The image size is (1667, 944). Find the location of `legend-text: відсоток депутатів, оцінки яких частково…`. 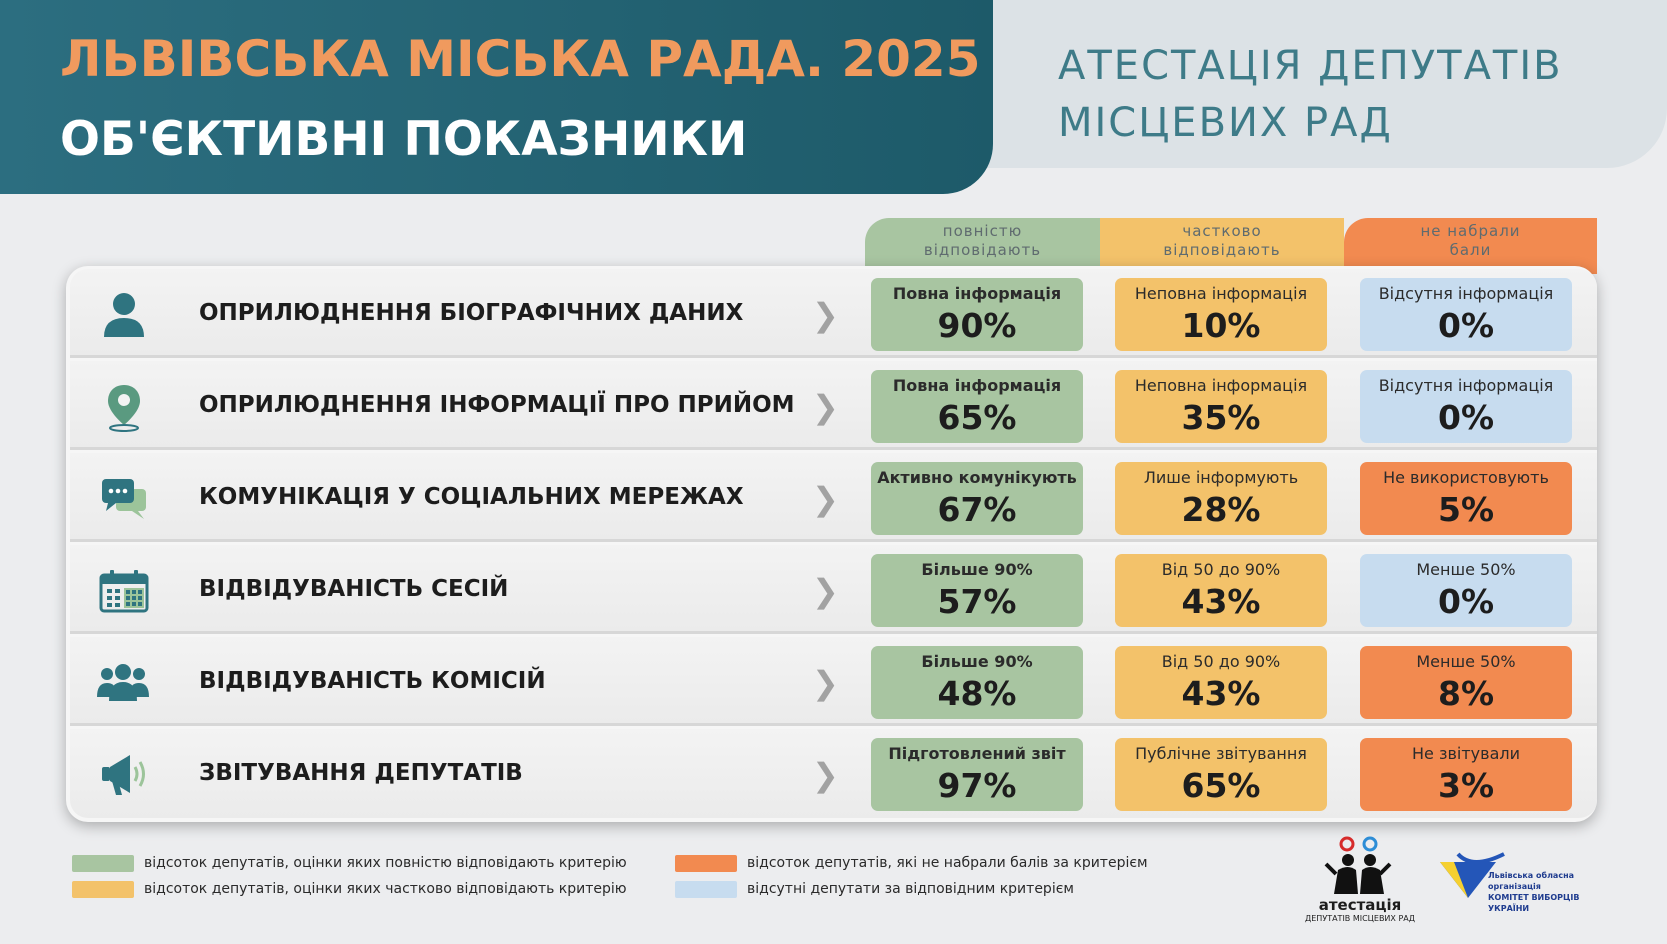

legend-text: відсоток депутатів, оцінки яких частково… is located at coordinates (385, 889).